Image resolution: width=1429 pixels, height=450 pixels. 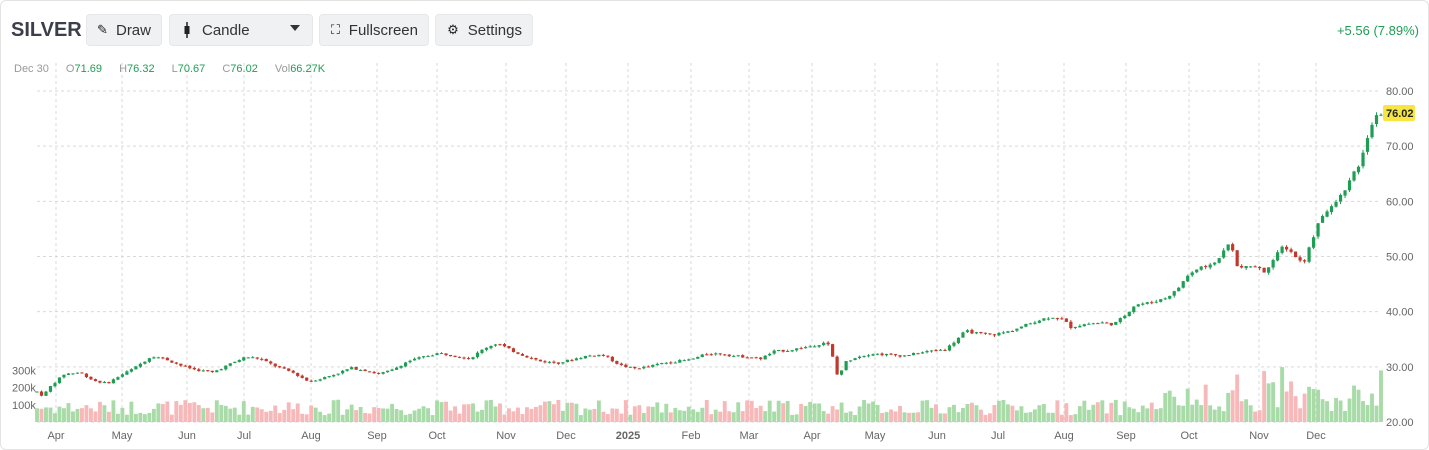 What do you see at coordinates (55, 436) in the screenshot?
I see `x-tick-label: Apr` at bounding box center [55, 436].